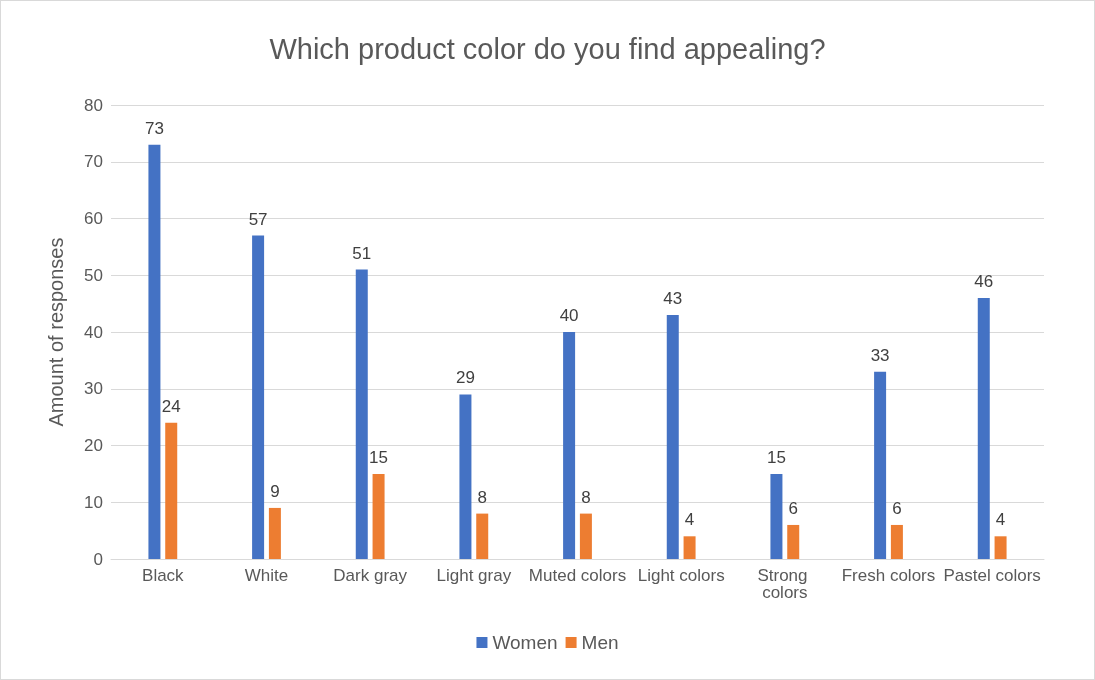 The height and width of the screenshot is (680, 1095). Describe the element at coordinates (56, 332) in the screenshot. I see `y-axis-title: Amount of responses` at that location.